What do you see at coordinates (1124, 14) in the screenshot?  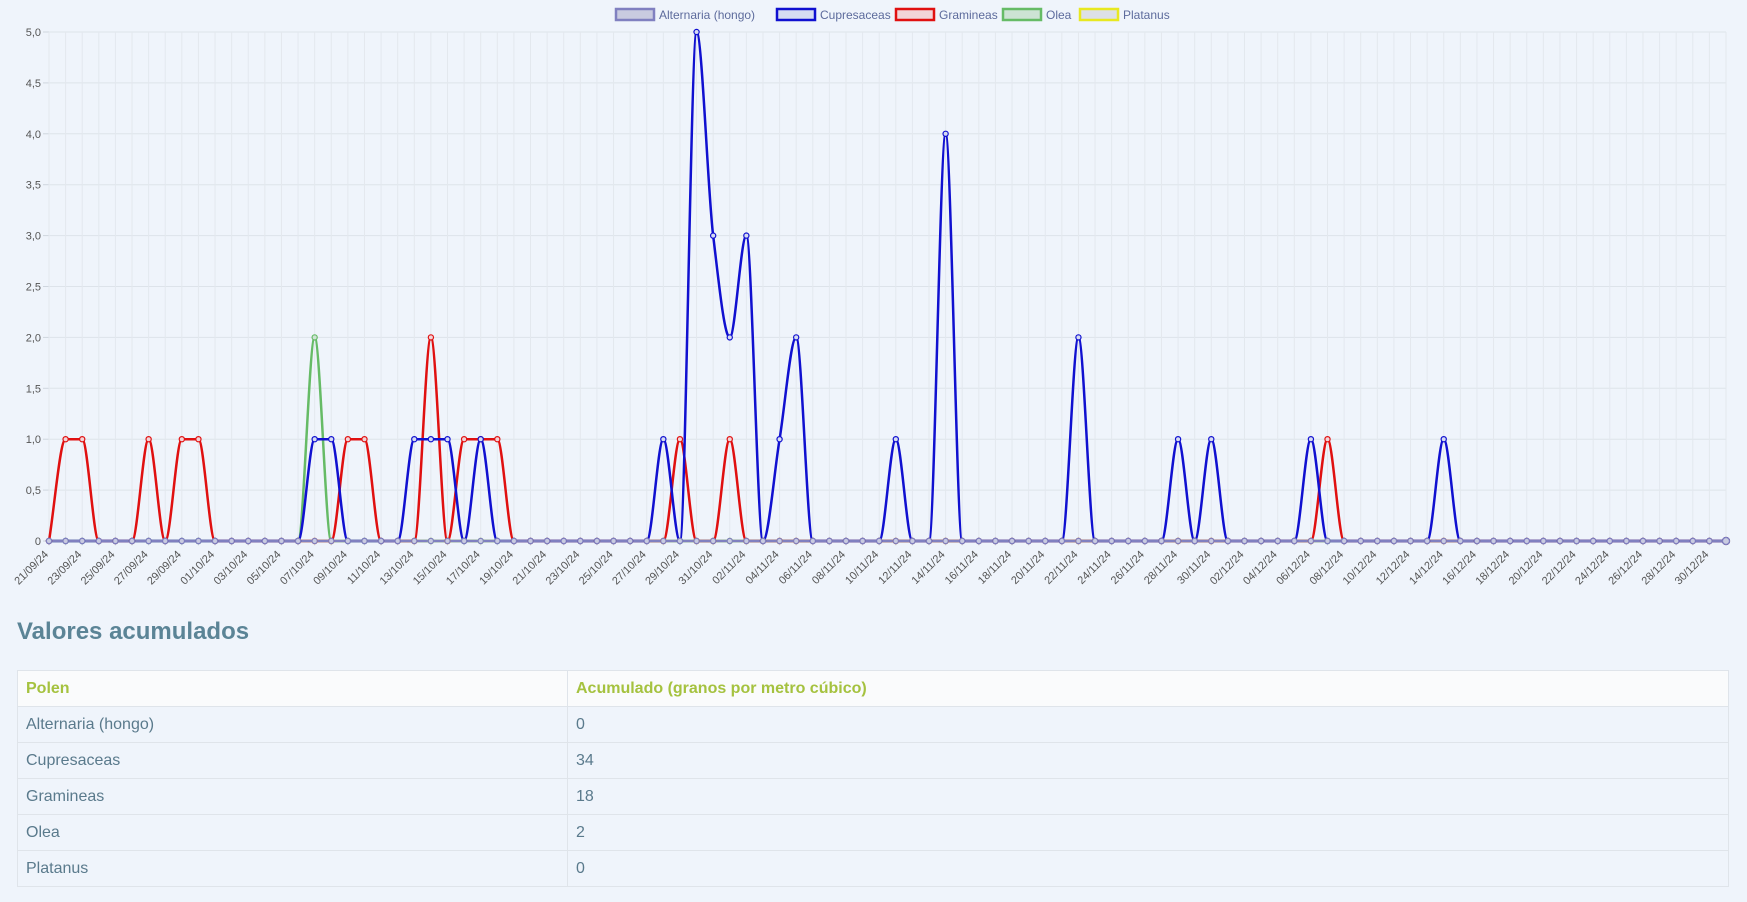 I see `legend-item-platanus: Platanus` at bounding box center [1124, 14].